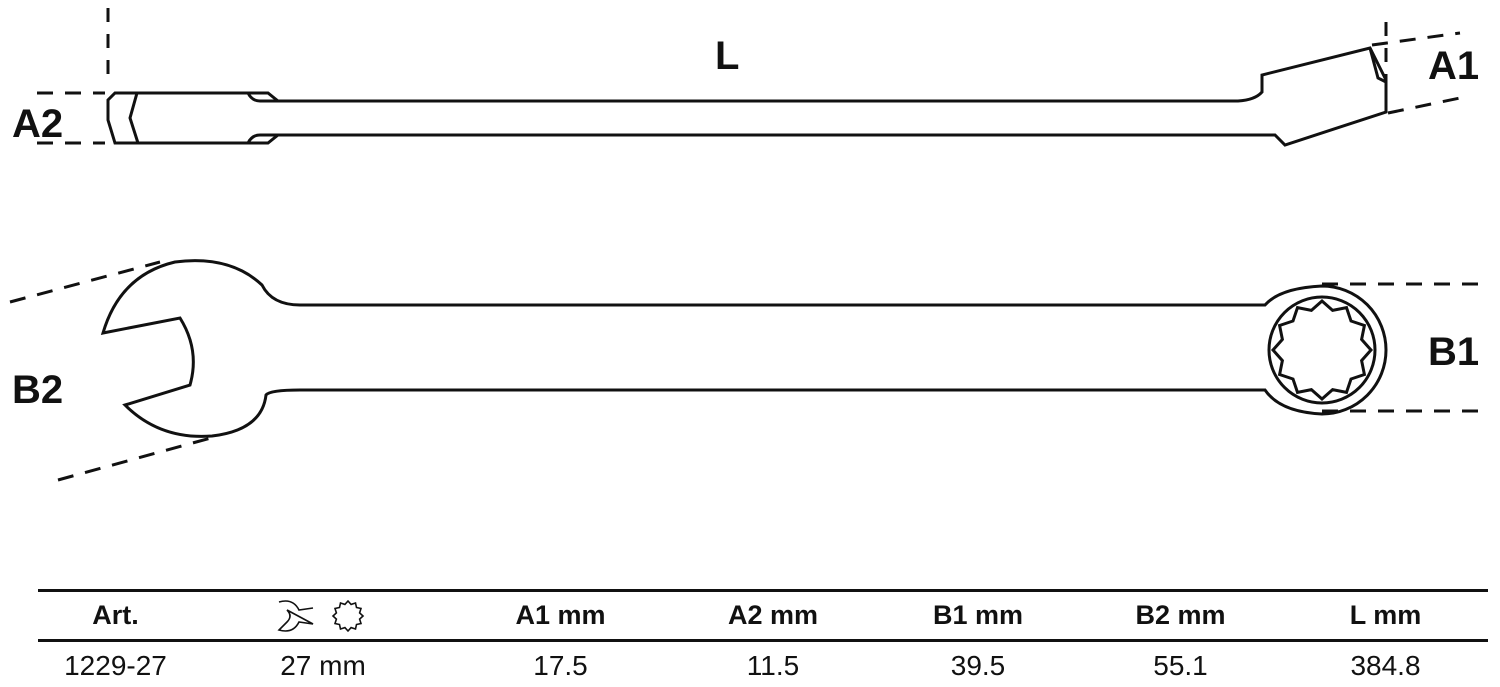  What do you see at coordinates (1180, 616) in the screenshot?
I see `col-b2: B2 mm` at bounding box center [1180, 616].